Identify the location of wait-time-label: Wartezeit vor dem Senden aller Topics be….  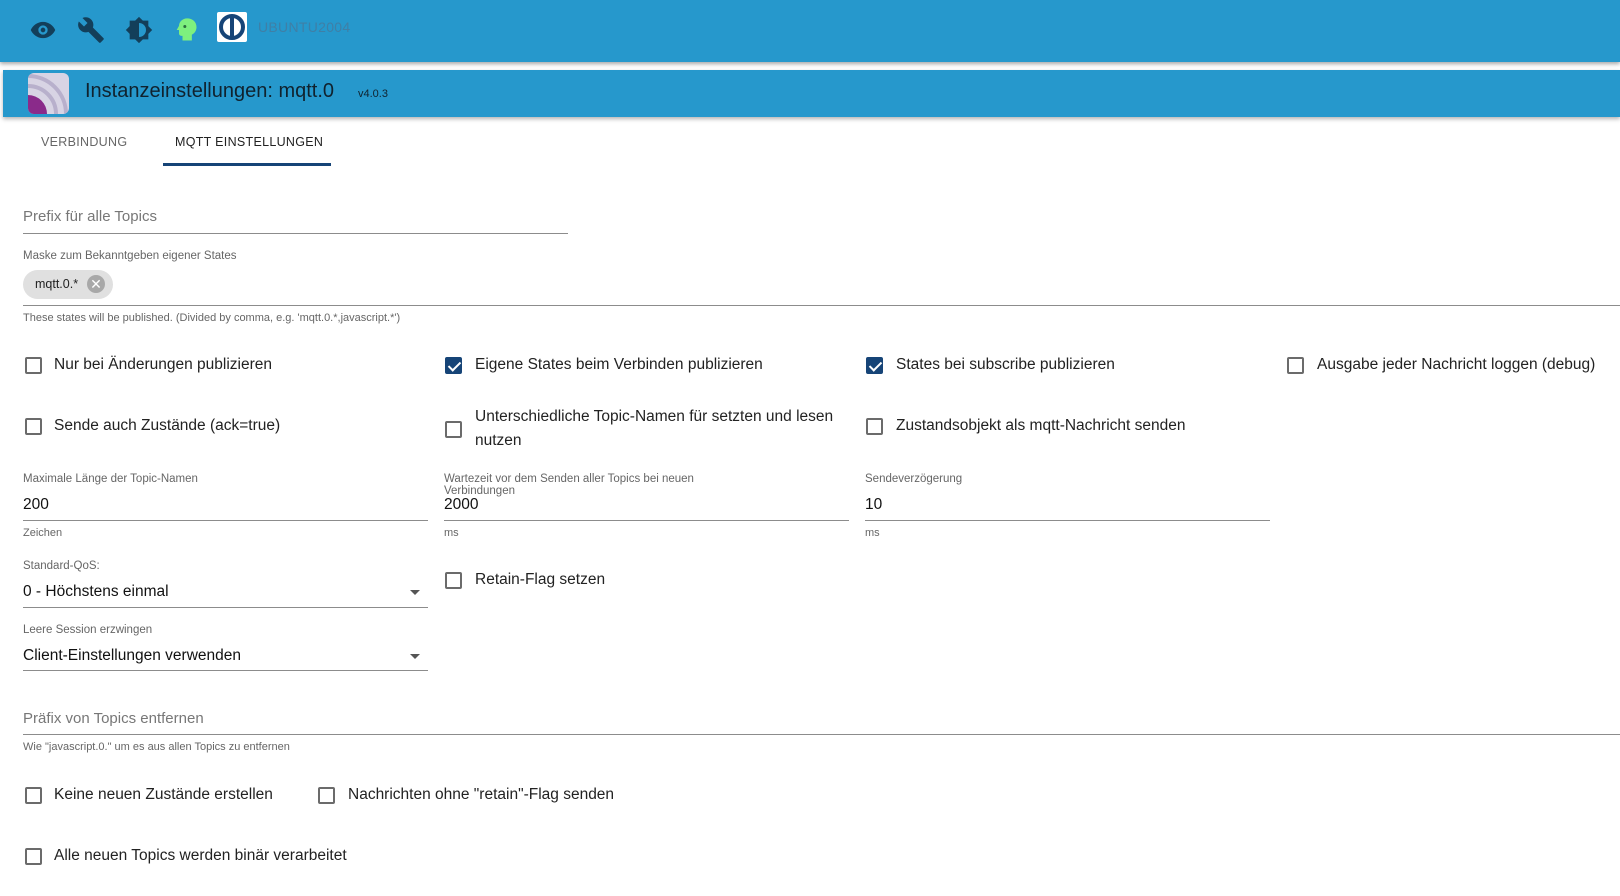
(569, 485).